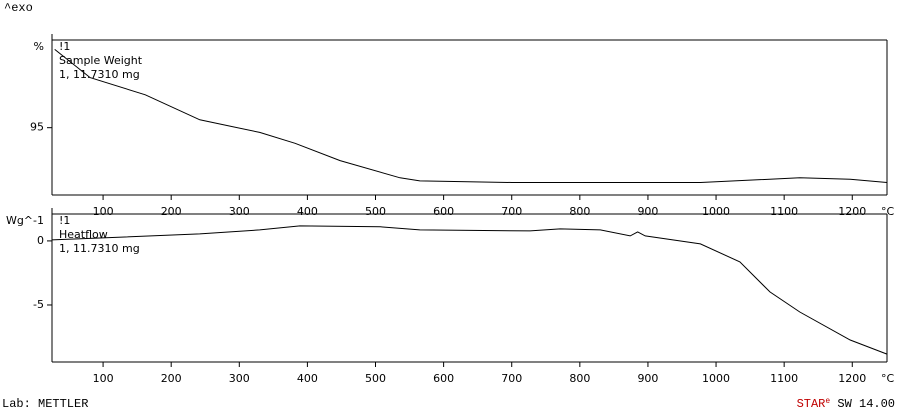  What do you see at coordinates (25, 220) in the screenshot?
I see `y-unit: Wg^-1` at bounding box center [25, 220].